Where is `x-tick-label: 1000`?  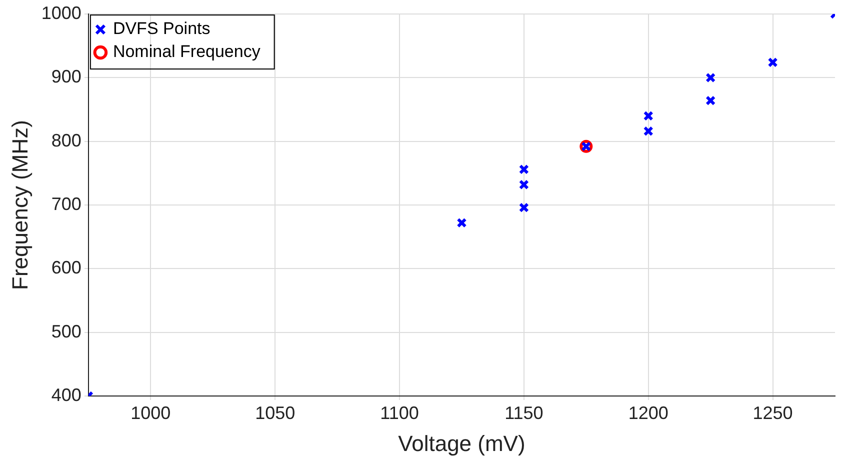 x-tick-label: 1000 is located at coordinates (150, 412).